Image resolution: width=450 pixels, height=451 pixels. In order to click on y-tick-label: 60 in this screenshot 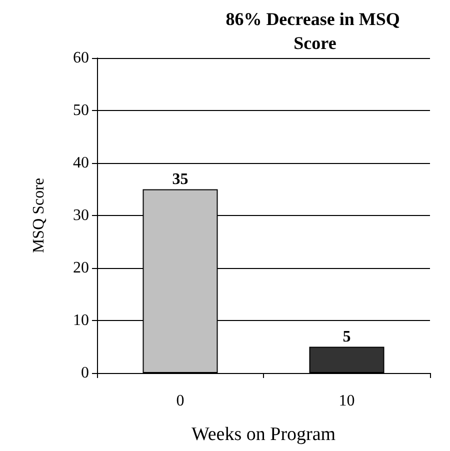, I will do `click(81, 58)`.